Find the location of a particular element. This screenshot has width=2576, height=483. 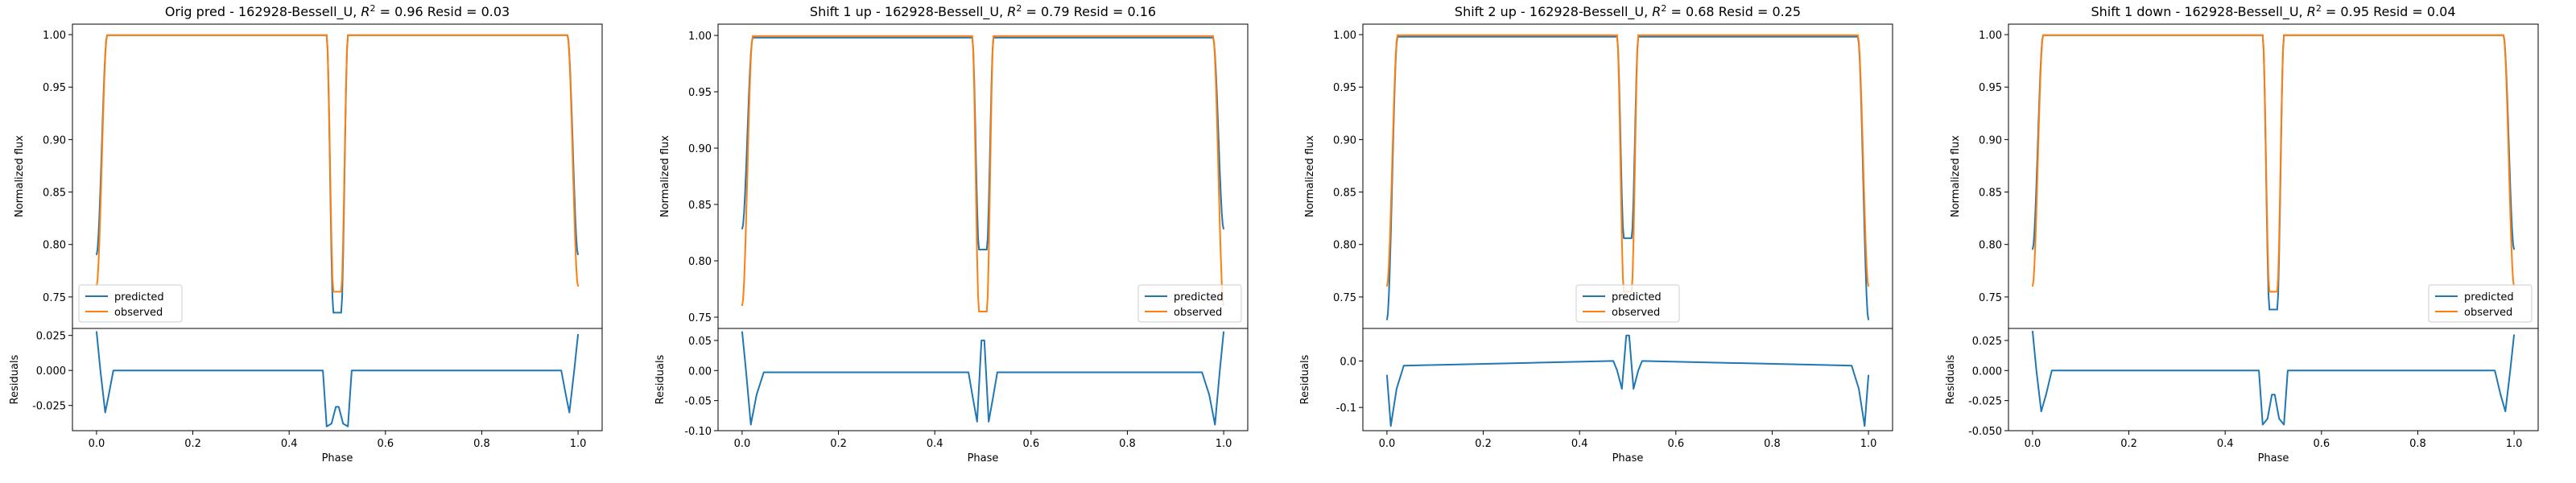

residuals-y-tick-label: 0.0 is located at coordinates (1348, 362).